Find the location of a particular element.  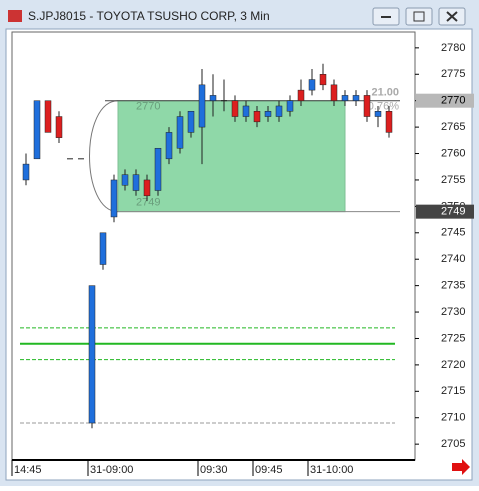

y-tick-label: 2760 is located at coordinates (453, 153).